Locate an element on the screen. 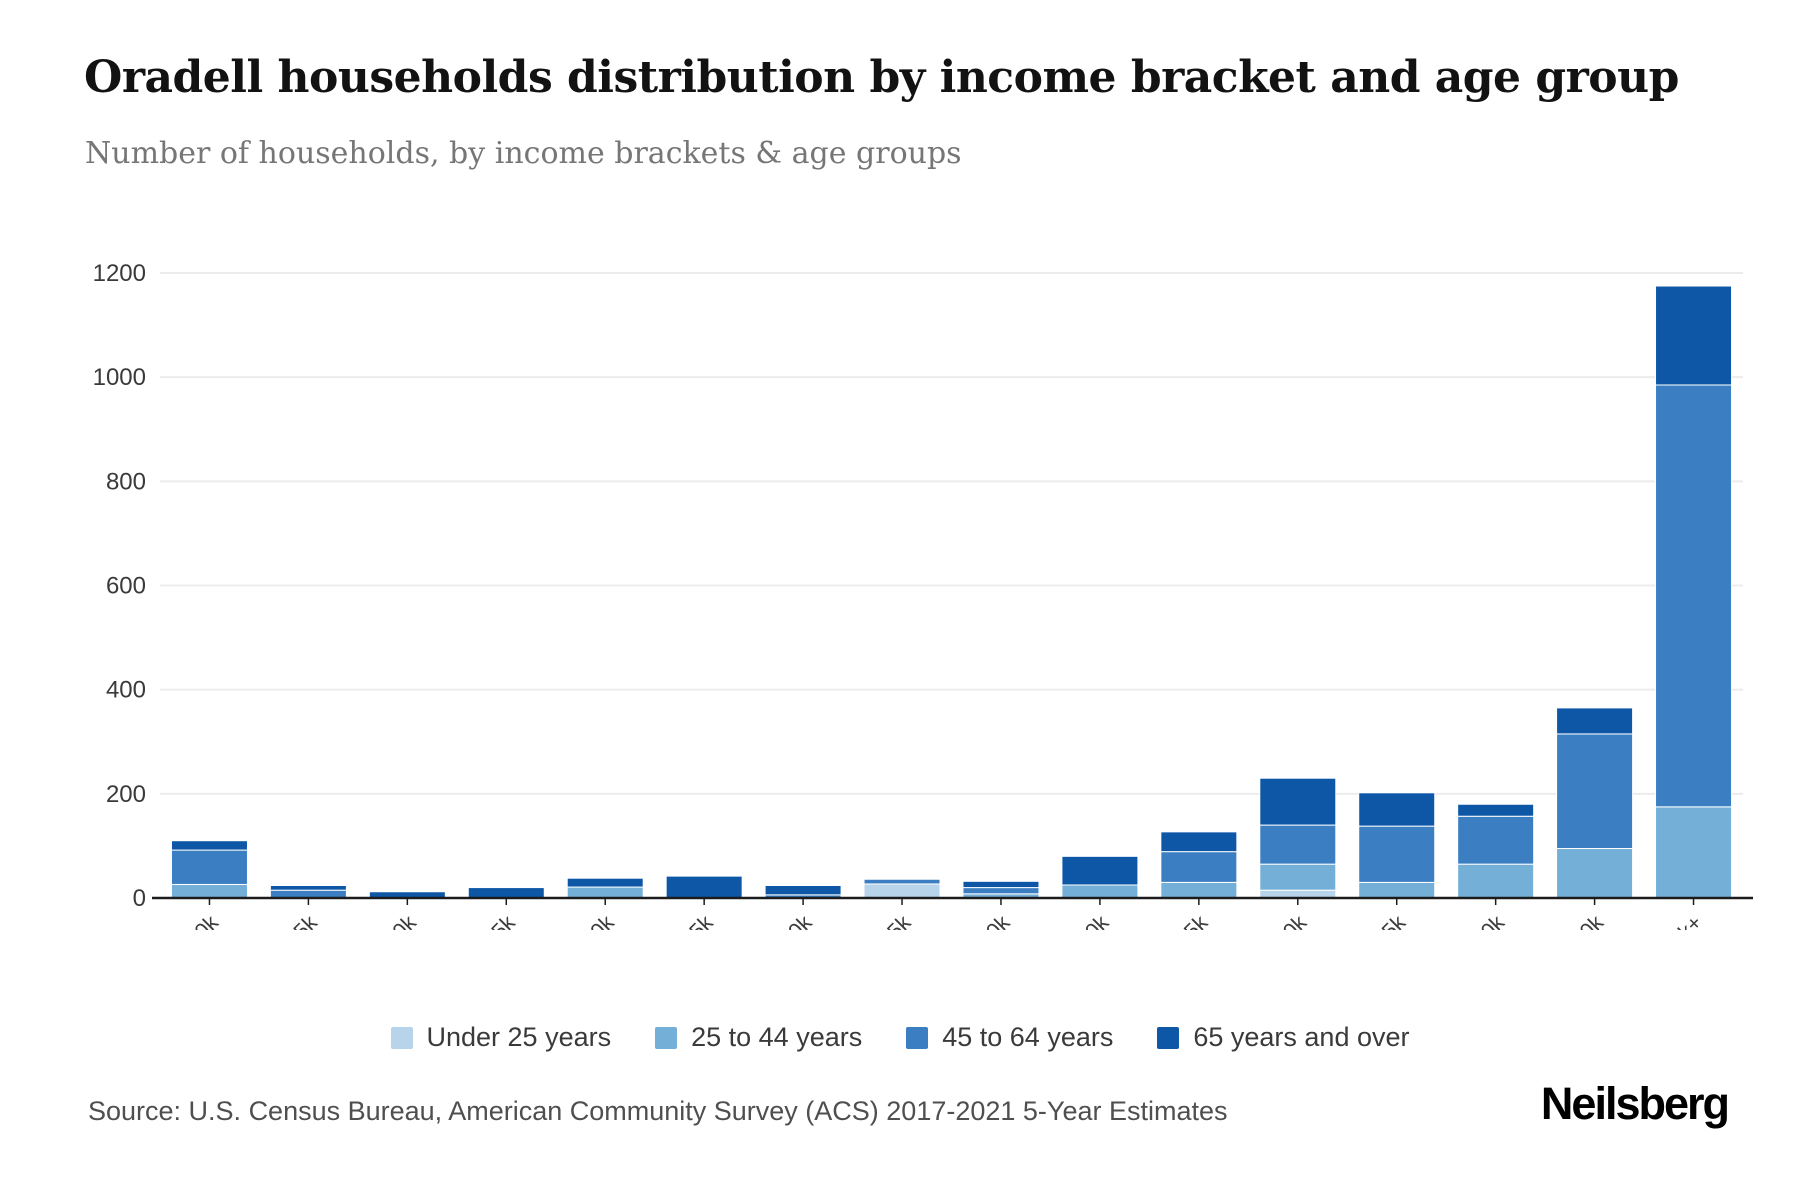  legend-item-65-years-and-over: 65 years and over is located at coordinates (1283, 1037).